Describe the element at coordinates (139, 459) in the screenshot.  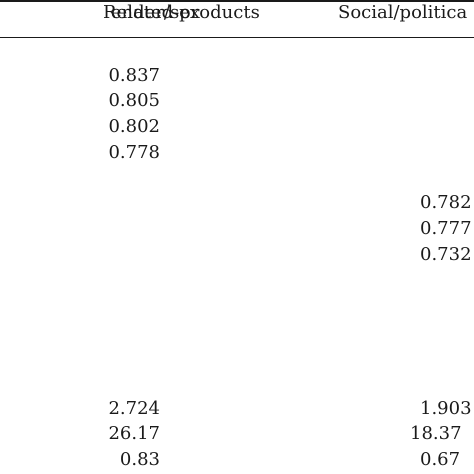
I see `summary-related-products-3: 0.83` at that location.